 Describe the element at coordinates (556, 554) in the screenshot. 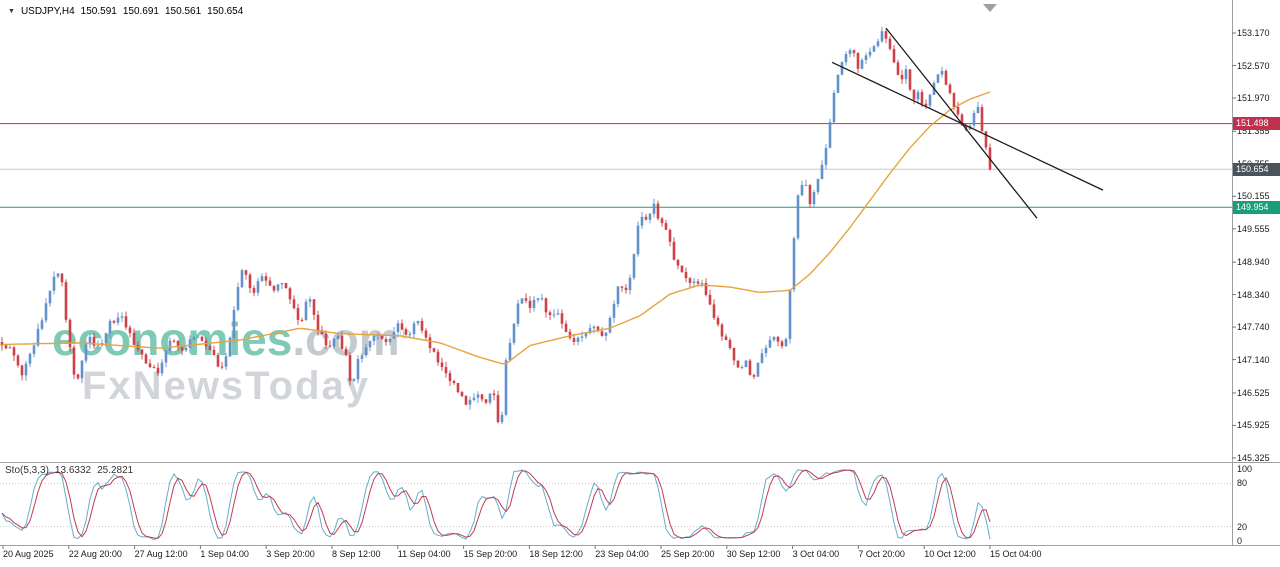

I see `time-axis-label: 18 Sep 12:00` at that location.